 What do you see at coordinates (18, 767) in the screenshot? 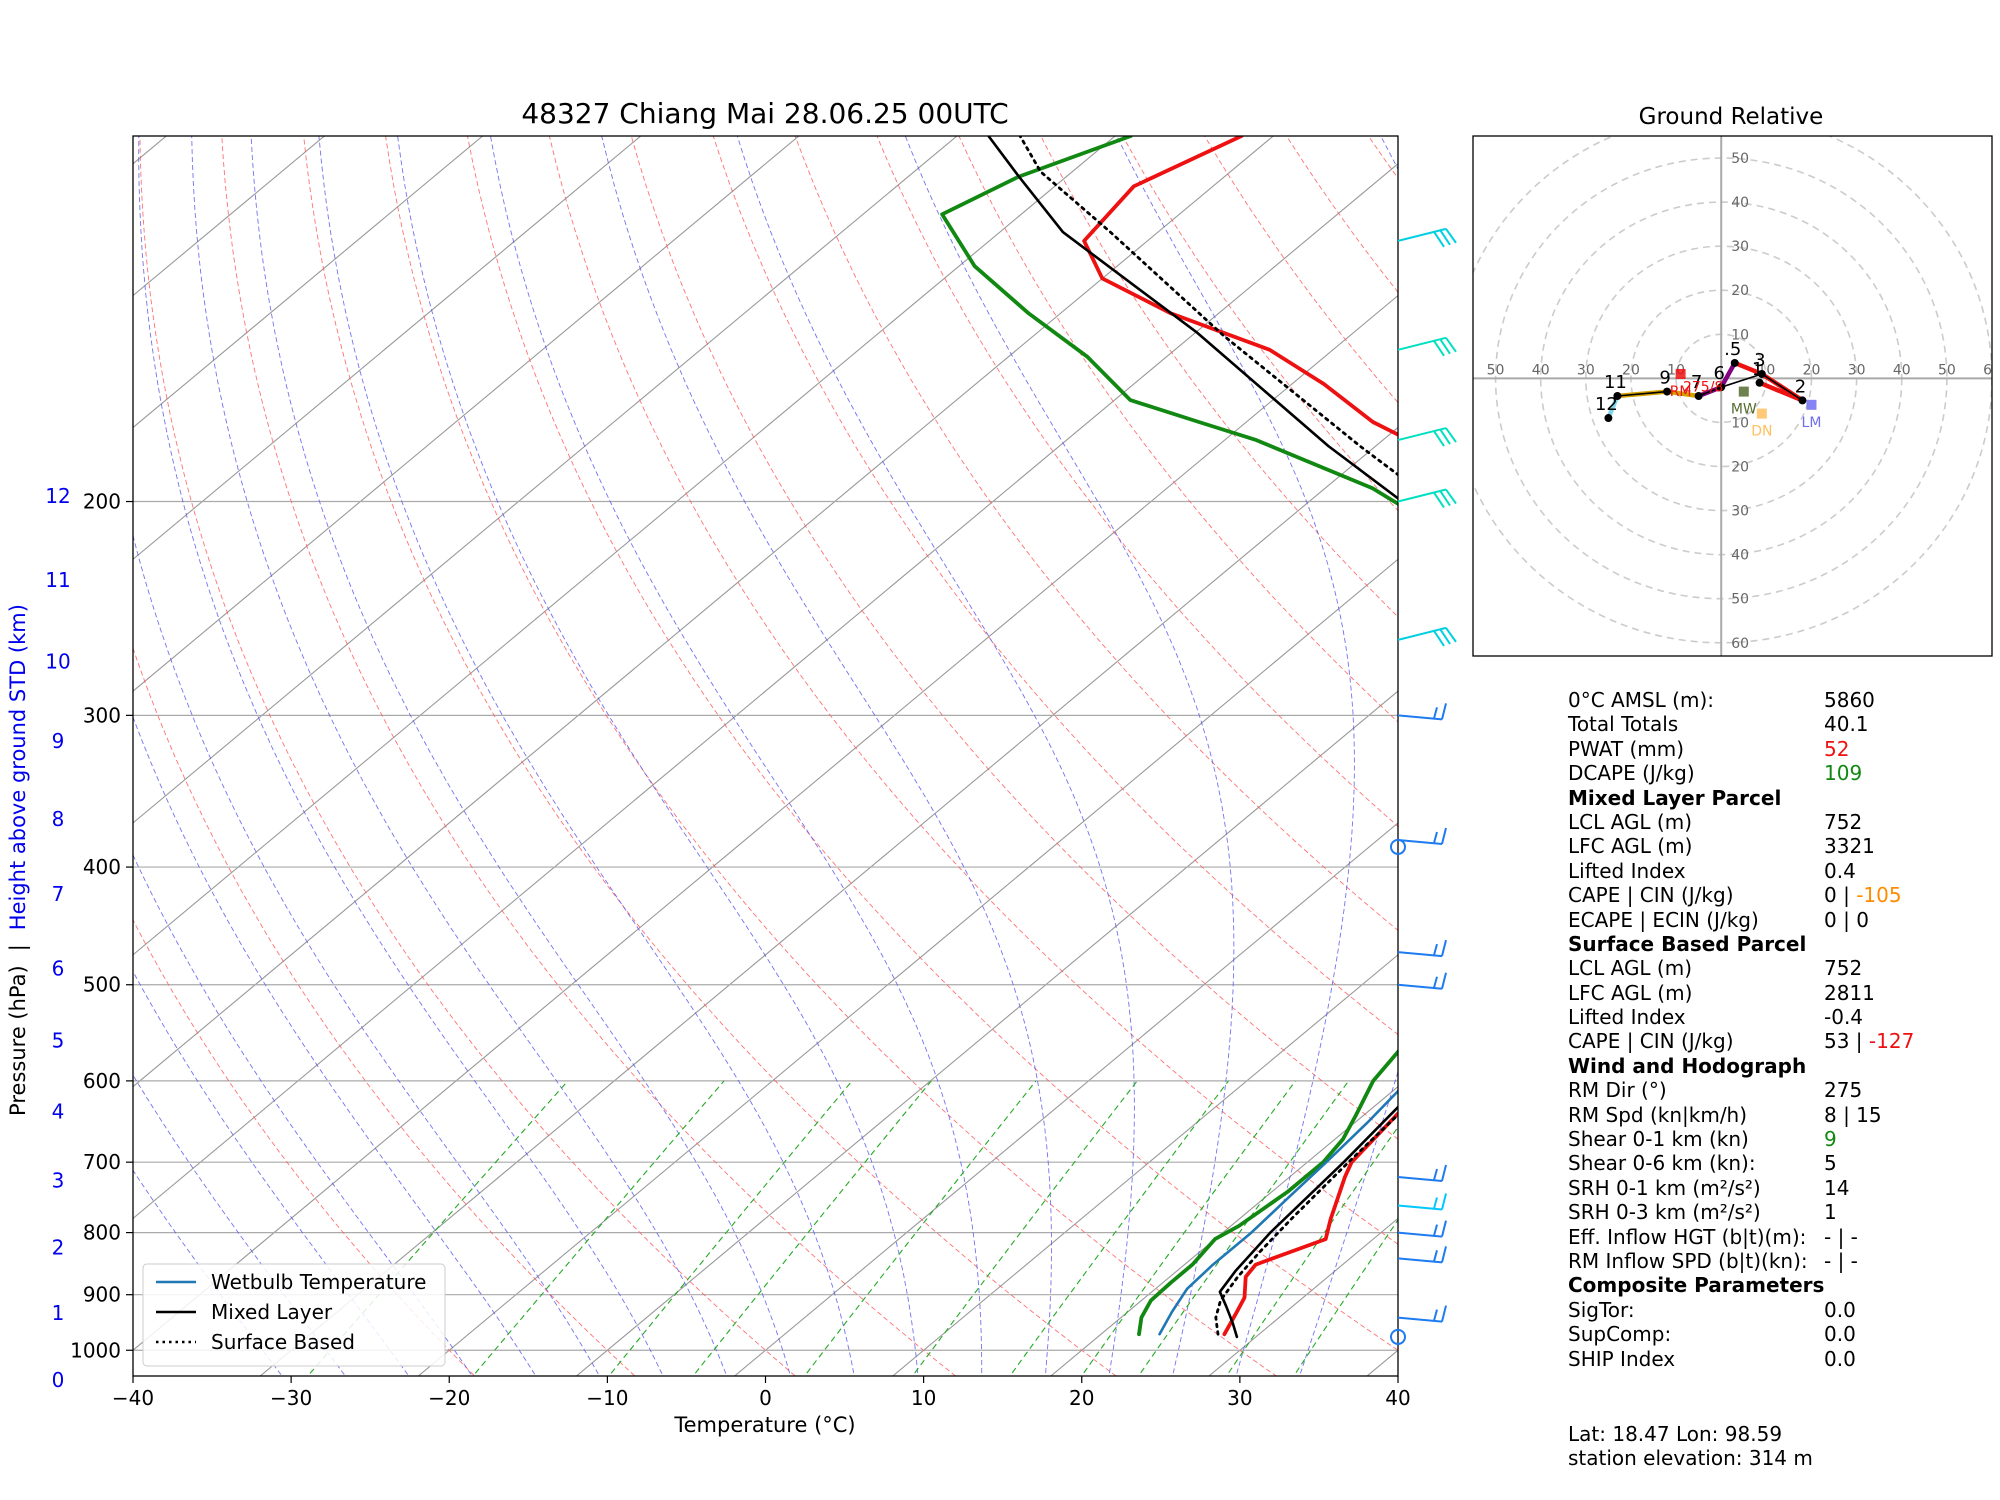
I see `height-axis-label: Height above ground STD (km)` at bounding box center [18, 767].